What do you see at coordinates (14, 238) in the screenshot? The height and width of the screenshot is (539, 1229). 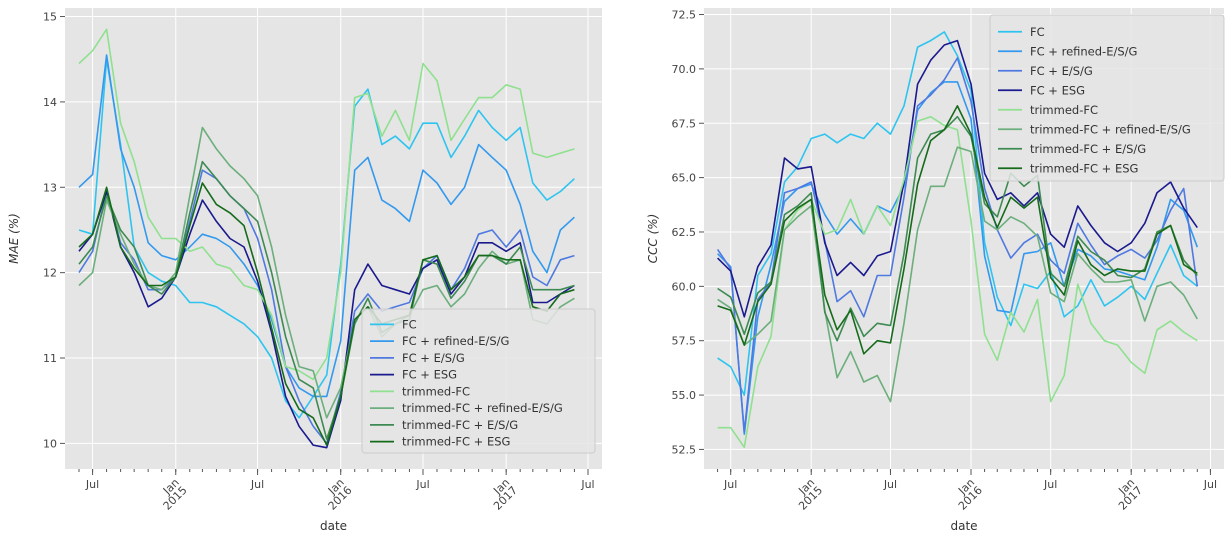 I see `y-axis-label: MAE (%)` at bounding box center [14, 238].